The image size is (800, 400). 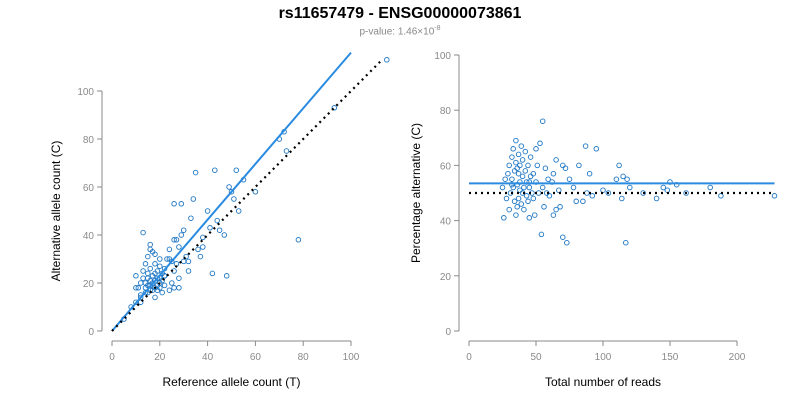 I want to click on x-tick-label: 40, so click(x=208, y=357).